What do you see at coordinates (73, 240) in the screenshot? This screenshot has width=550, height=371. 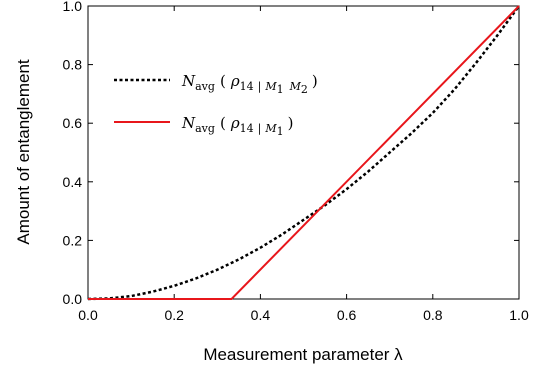 I see `y-tick-label: 0.2` at bounding box center [73, 240].